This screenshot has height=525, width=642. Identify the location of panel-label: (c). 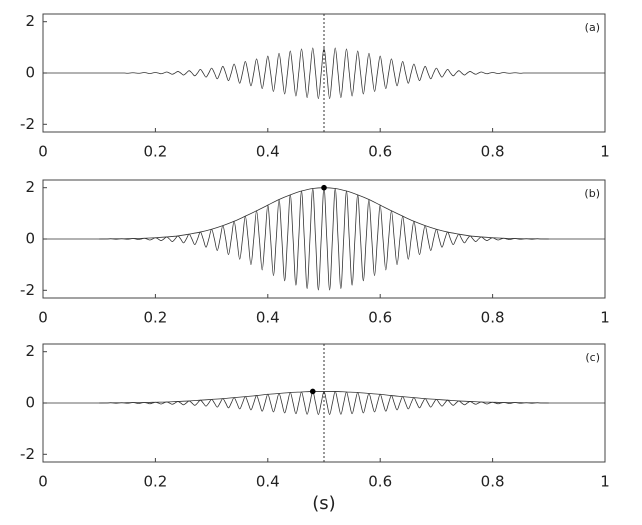
(592, 357).